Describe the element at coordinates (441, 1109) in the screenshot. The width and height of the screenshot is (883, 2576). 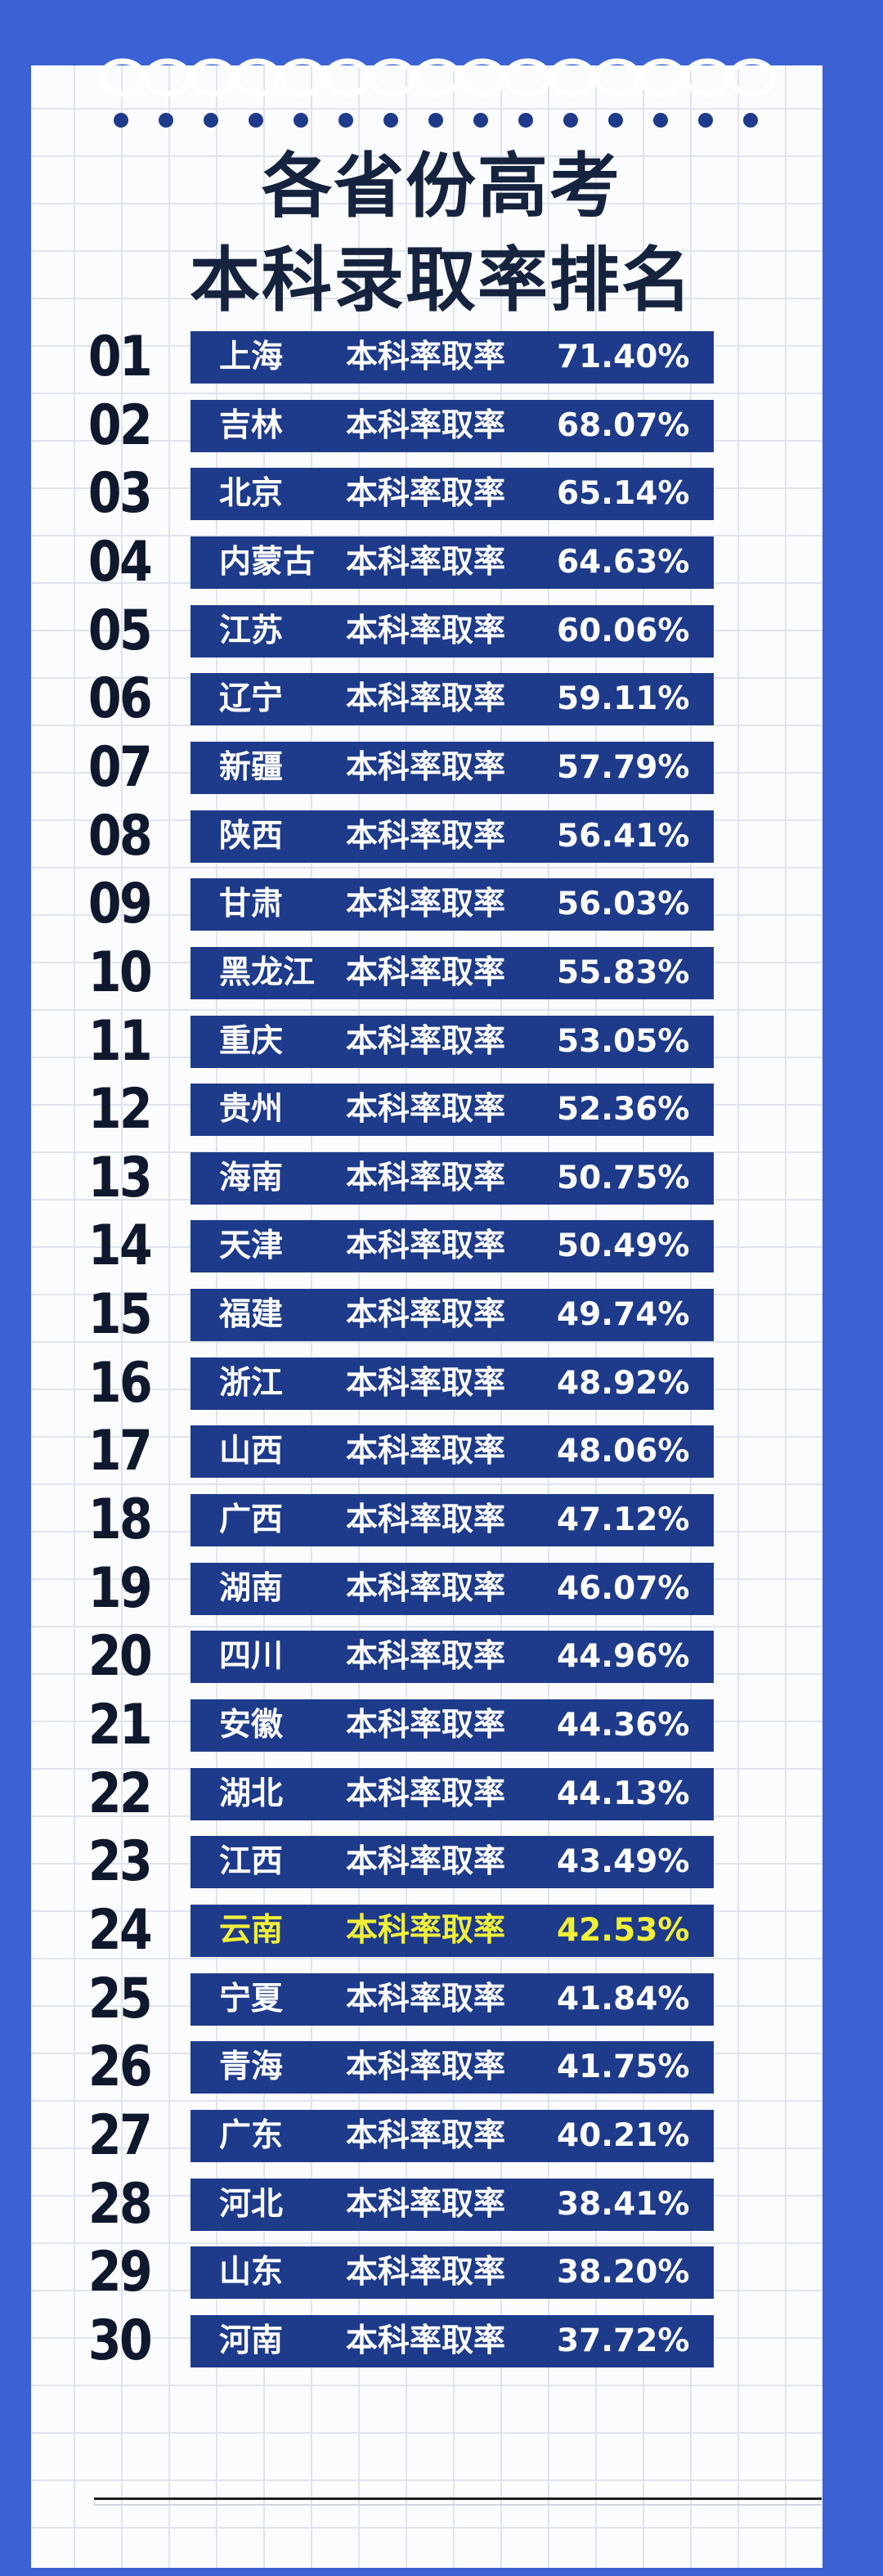
I see `ranking-row: 12 贵州 本科率取率 52.36%` at that location.